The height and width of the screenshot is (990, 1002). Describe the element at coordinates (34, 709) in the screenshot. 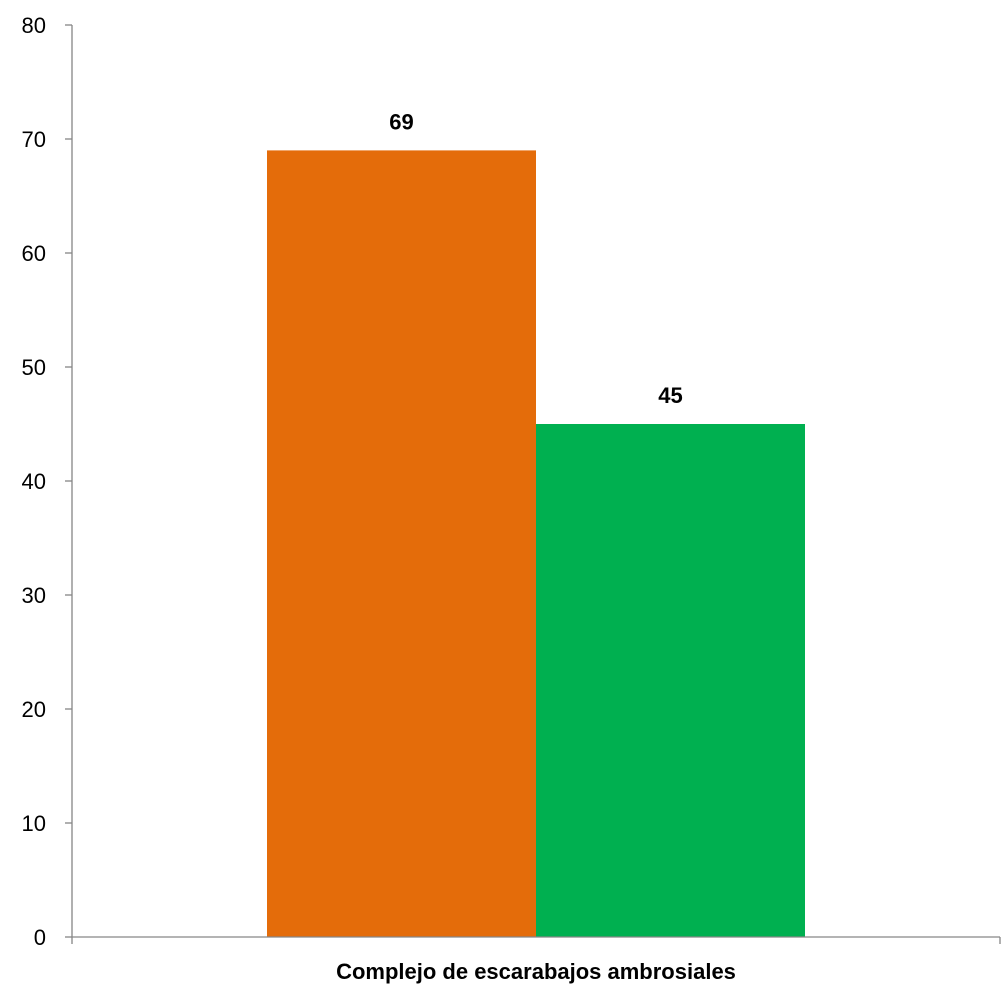

I see `y-tick-label: 20` at that location.